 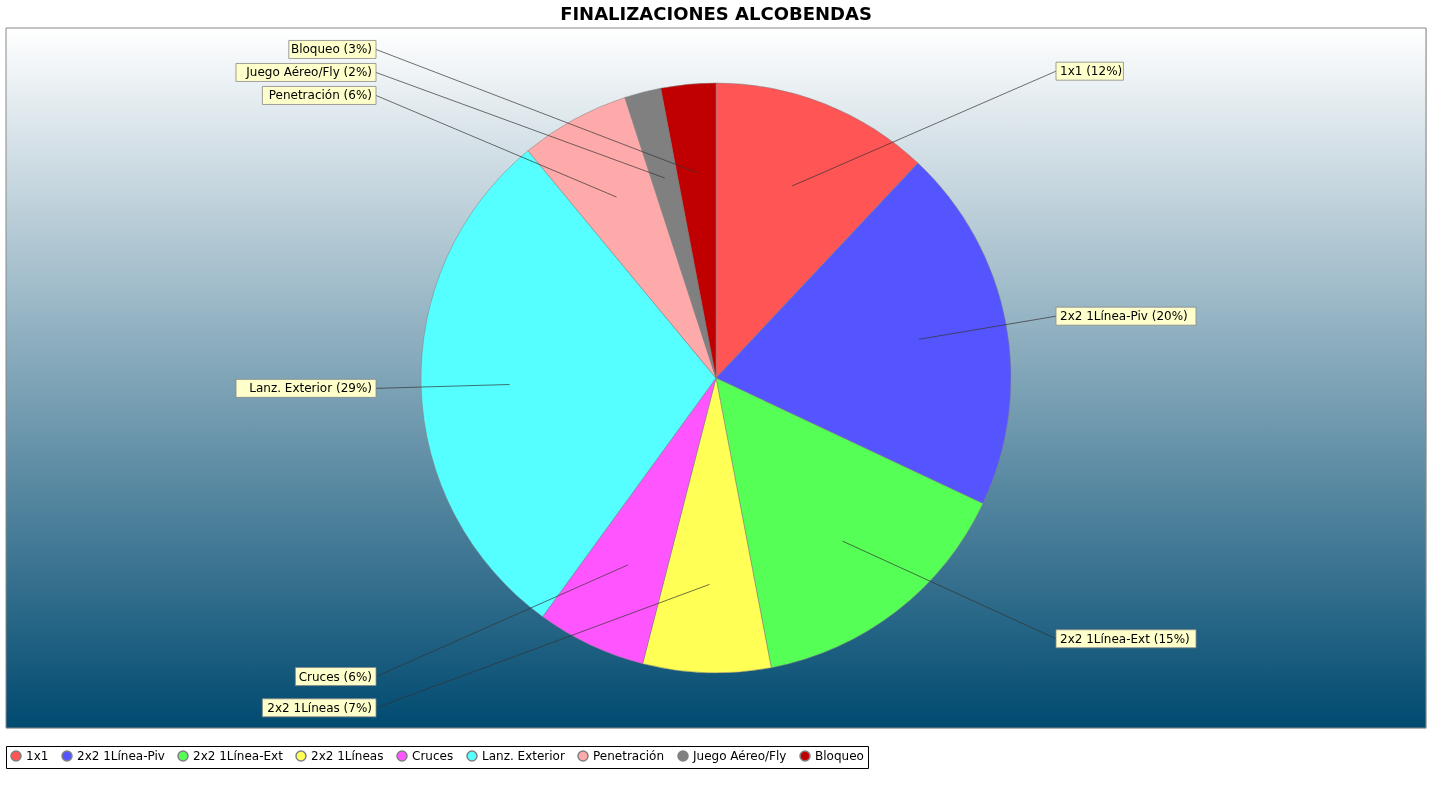 I want to click on legend-label: 2x2 1Línea-Piv, so click(x=121, y=756).